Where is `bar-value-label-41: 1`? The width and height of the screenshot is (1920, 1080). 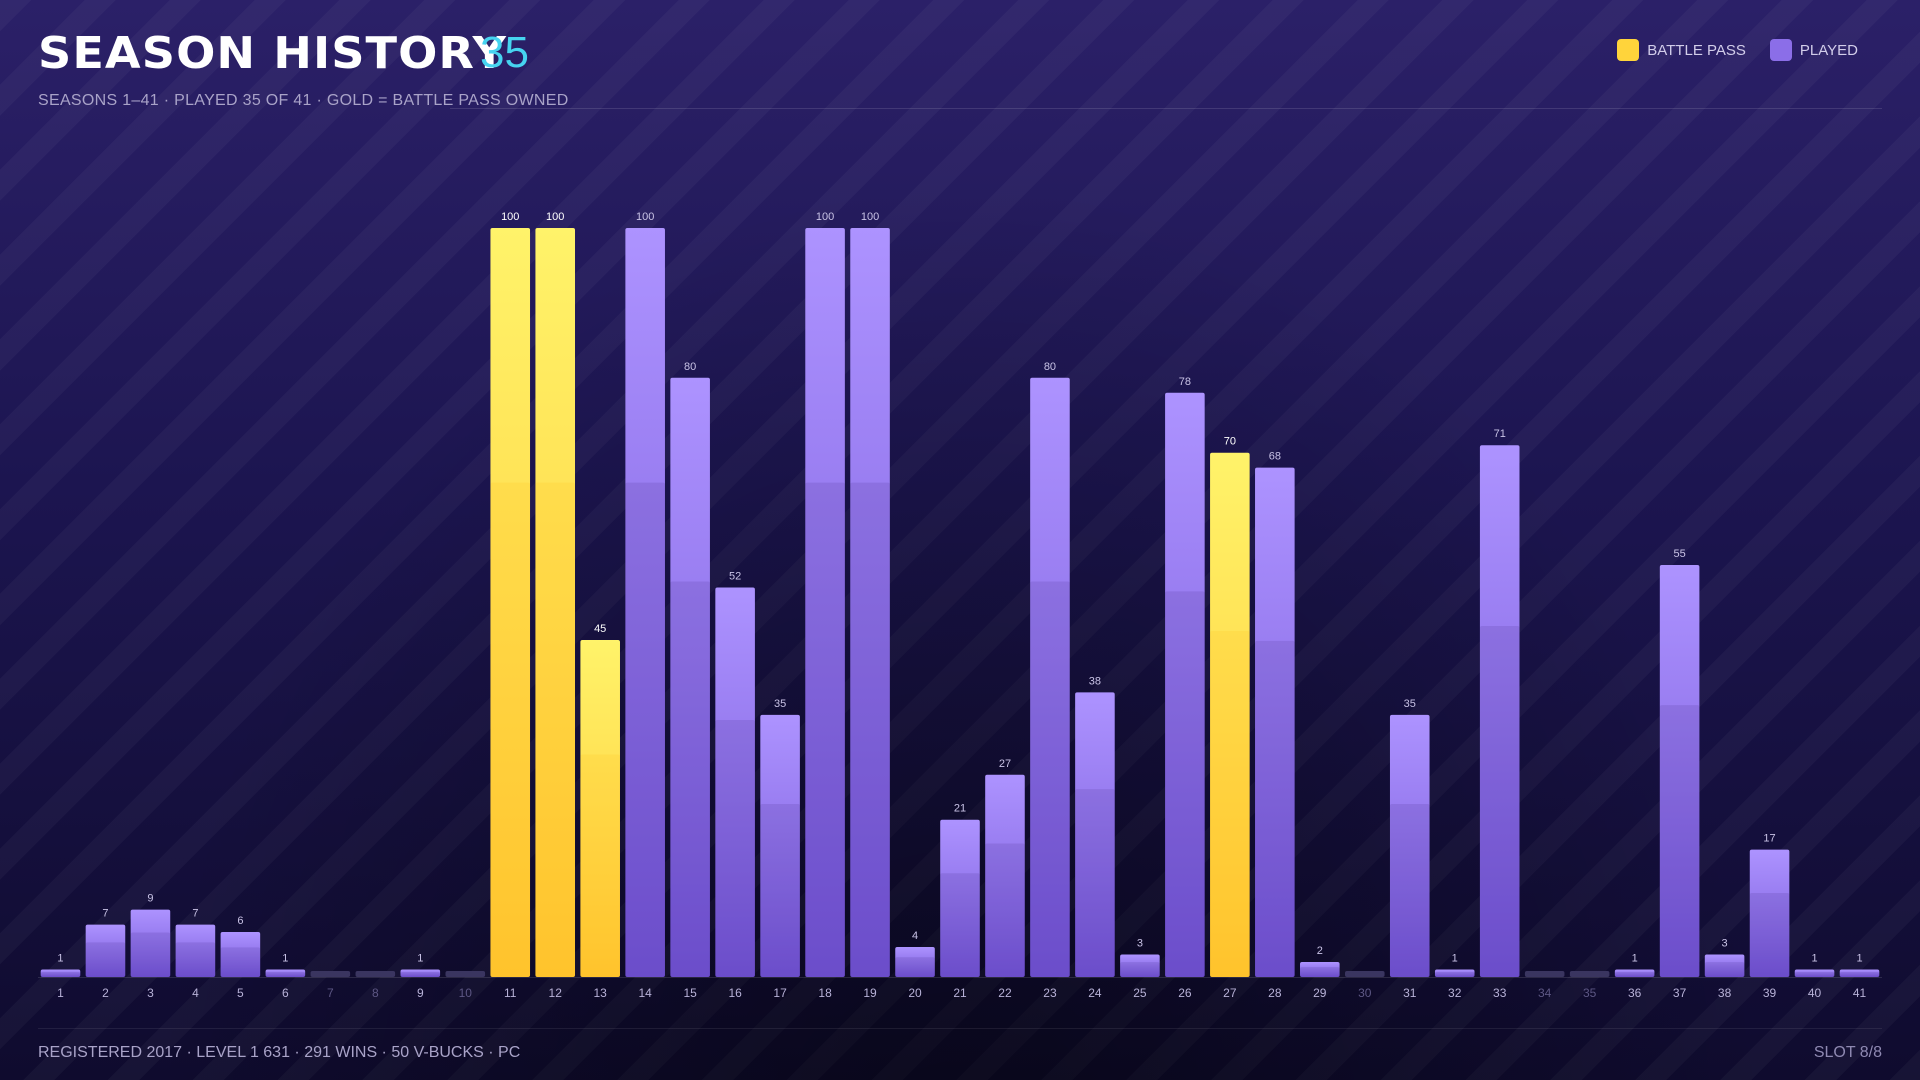
bar-value-label-41: 1 is located at coordinates (1859, 959).